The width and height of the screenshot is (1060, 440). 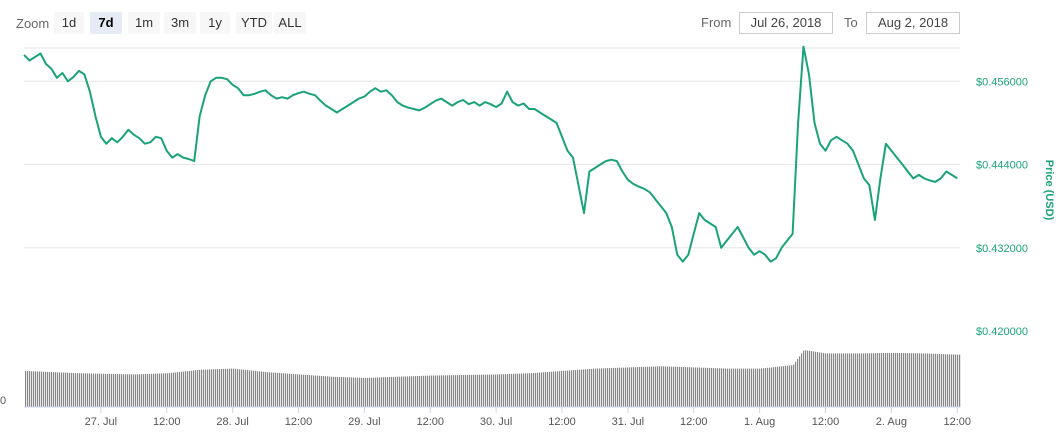 I want to click on zoom-button-all: ALL, so click(x=290, y=23).